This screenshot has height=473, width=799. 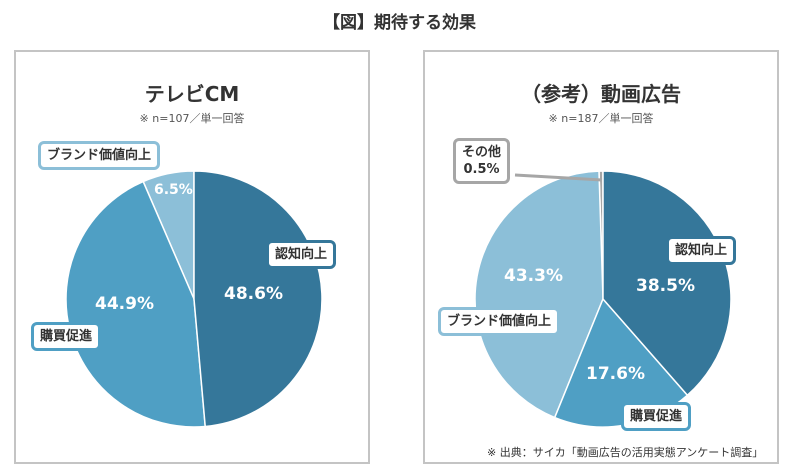 What do you see at coordinates (615, 374) in the screenshot?
I see `data-label: 17.6%` at bounding box center [615, 374].